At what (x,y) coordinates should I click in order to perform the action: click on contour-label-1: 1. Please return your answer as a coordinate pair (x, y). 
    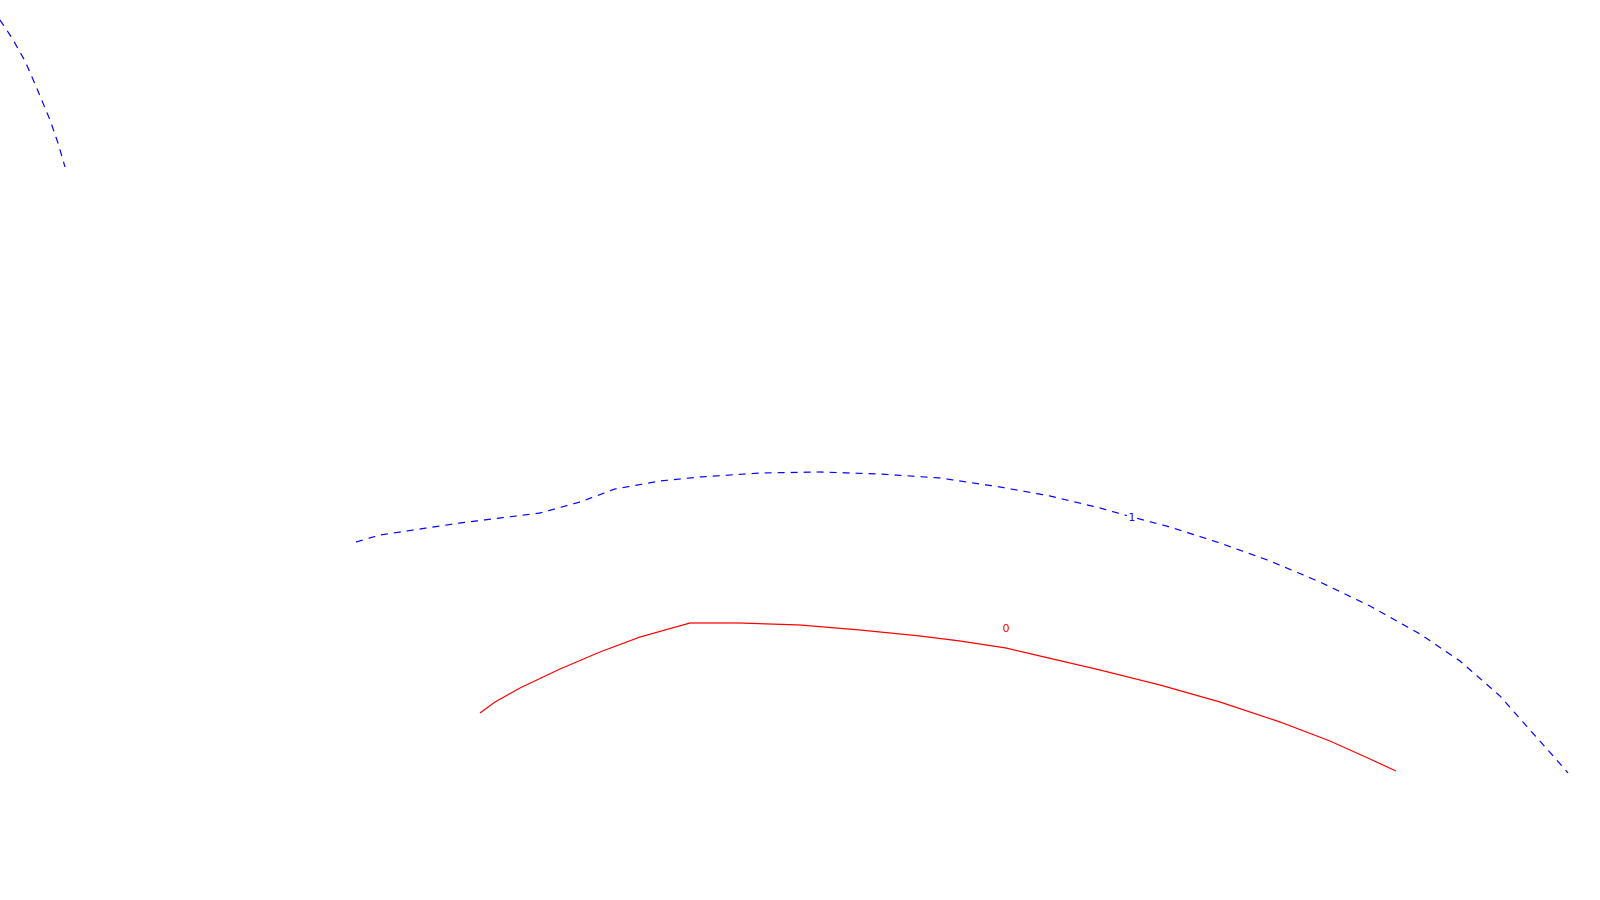
    Looking at the image, I should click on (1132, 517).